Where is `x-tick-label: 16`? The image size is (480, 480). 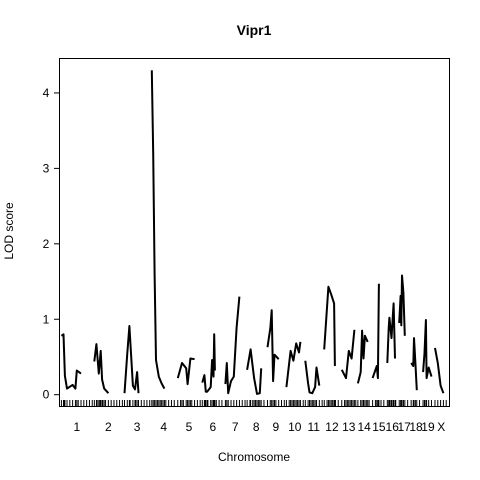 x-tick-label: 16 is located at coordinates (393, 427).